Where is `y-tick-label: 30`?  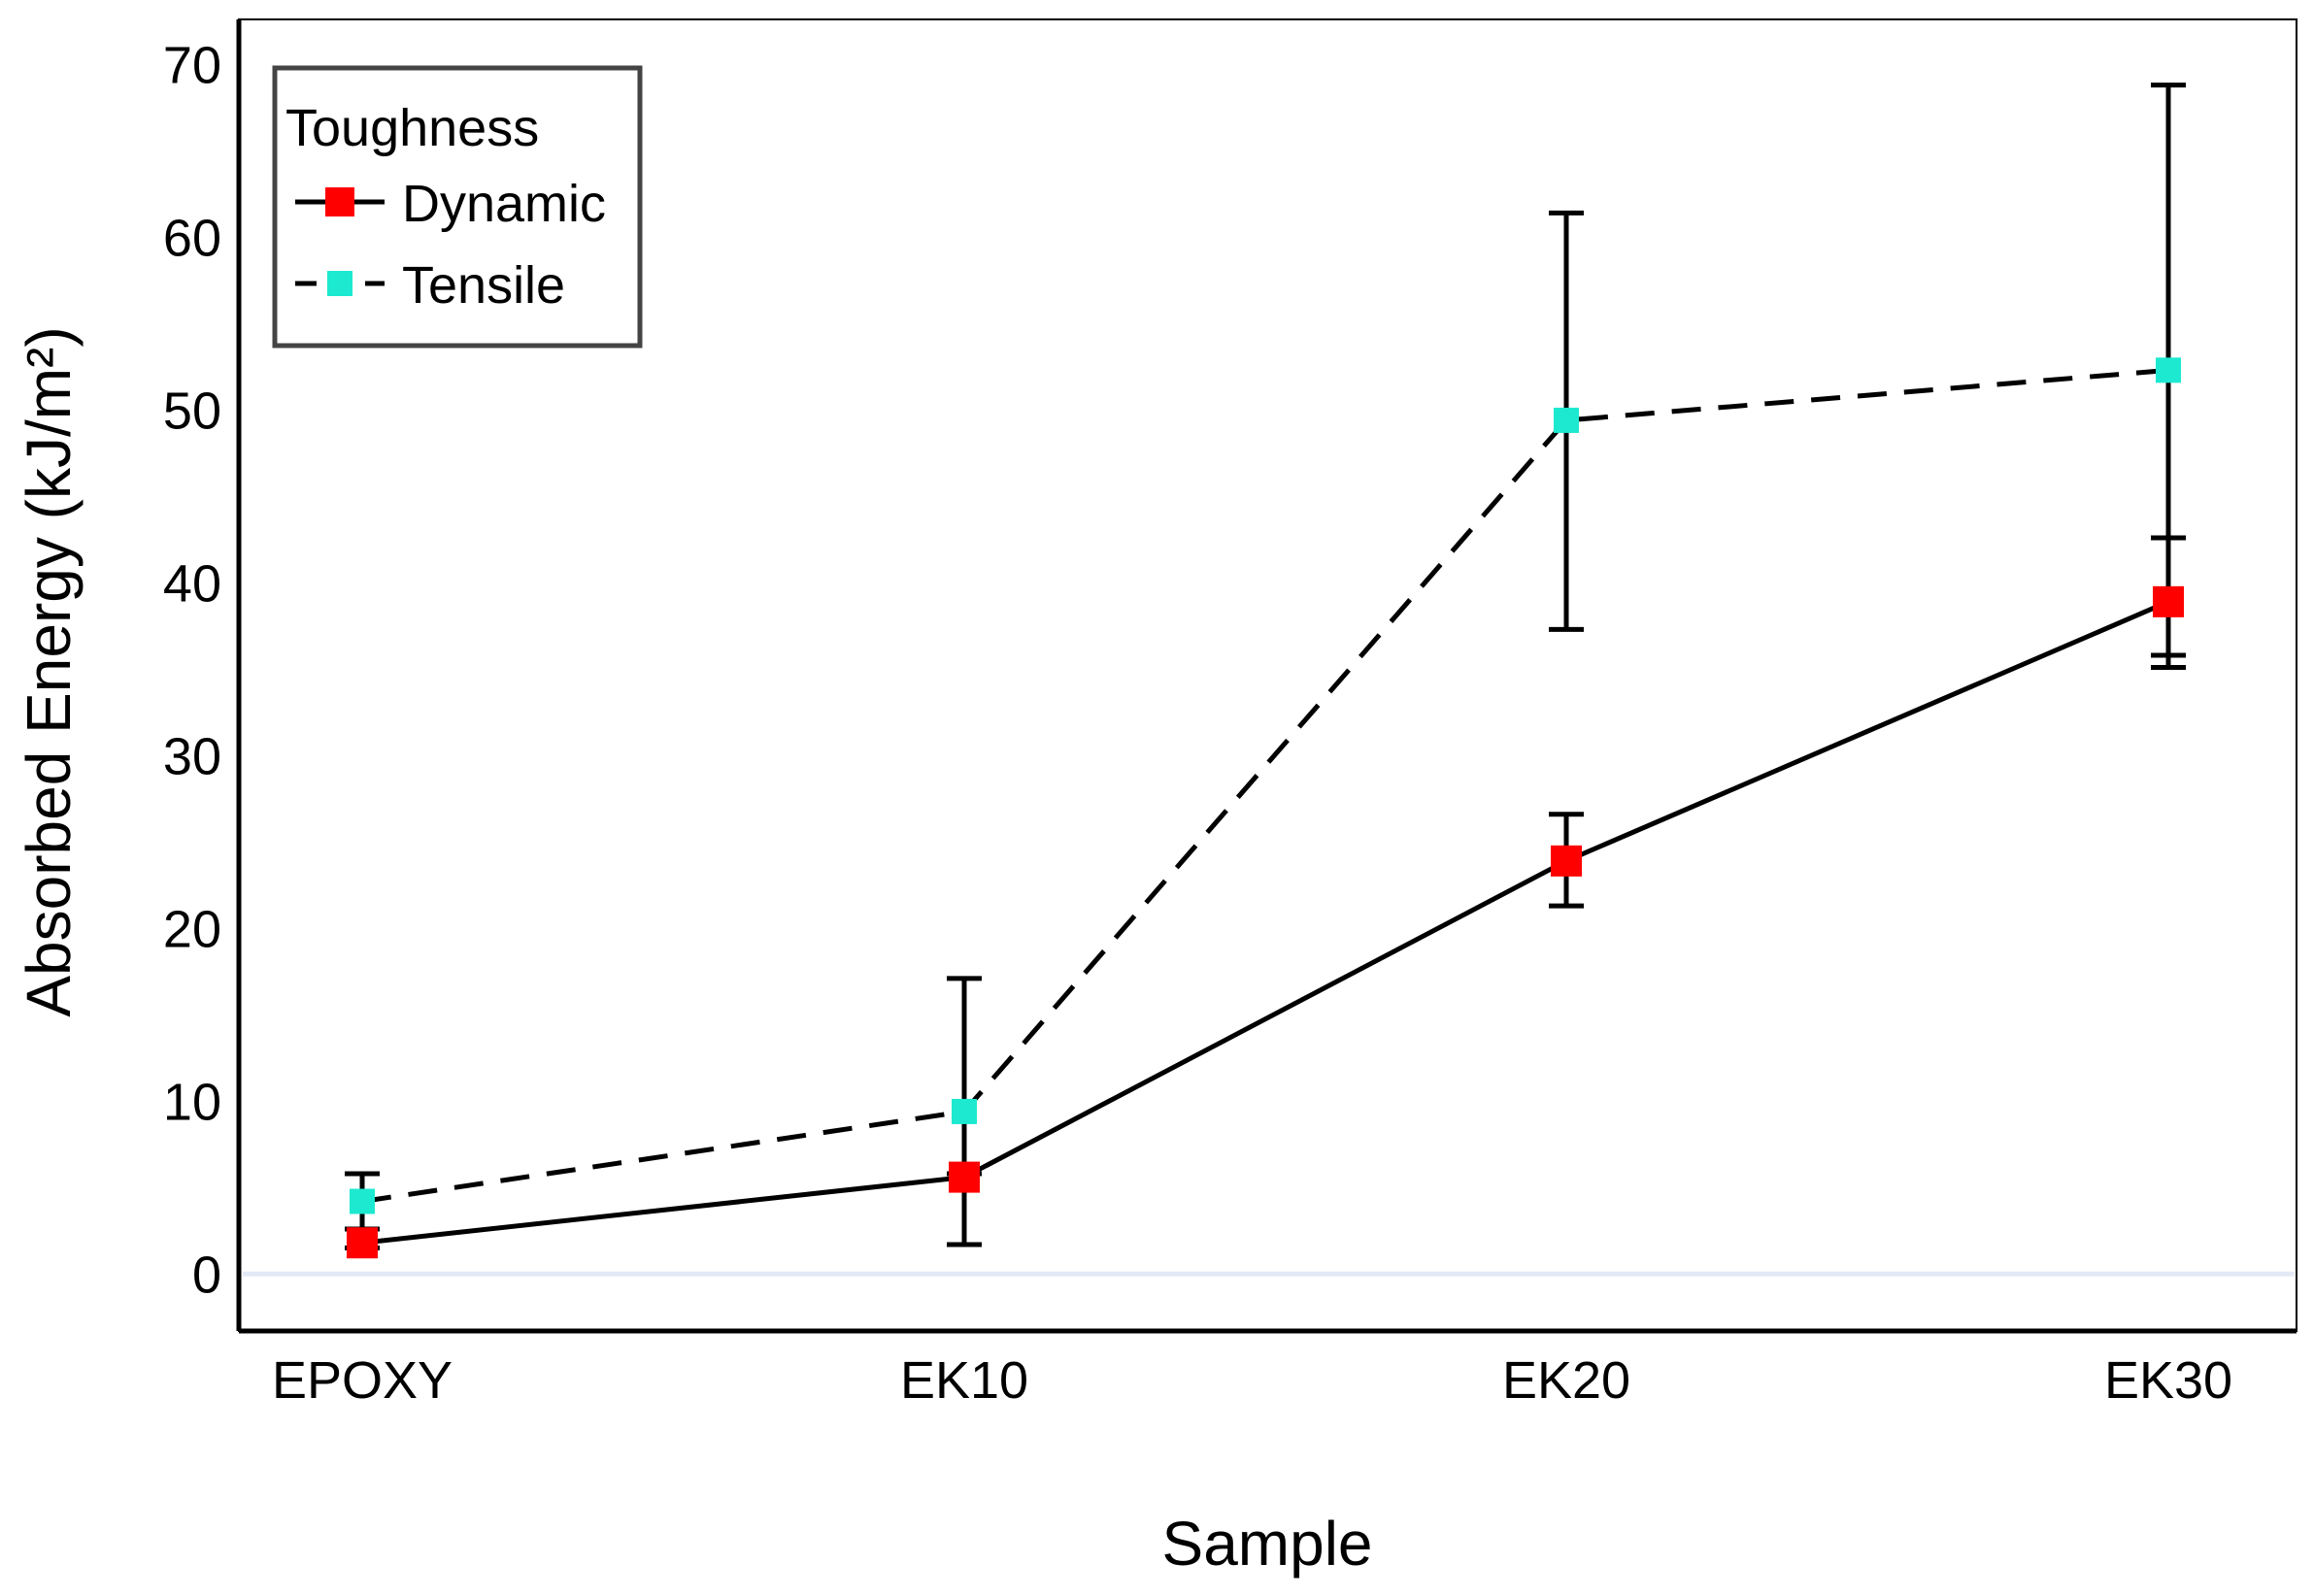
y-tick-label: 30 is located at coordinates (192, 756).